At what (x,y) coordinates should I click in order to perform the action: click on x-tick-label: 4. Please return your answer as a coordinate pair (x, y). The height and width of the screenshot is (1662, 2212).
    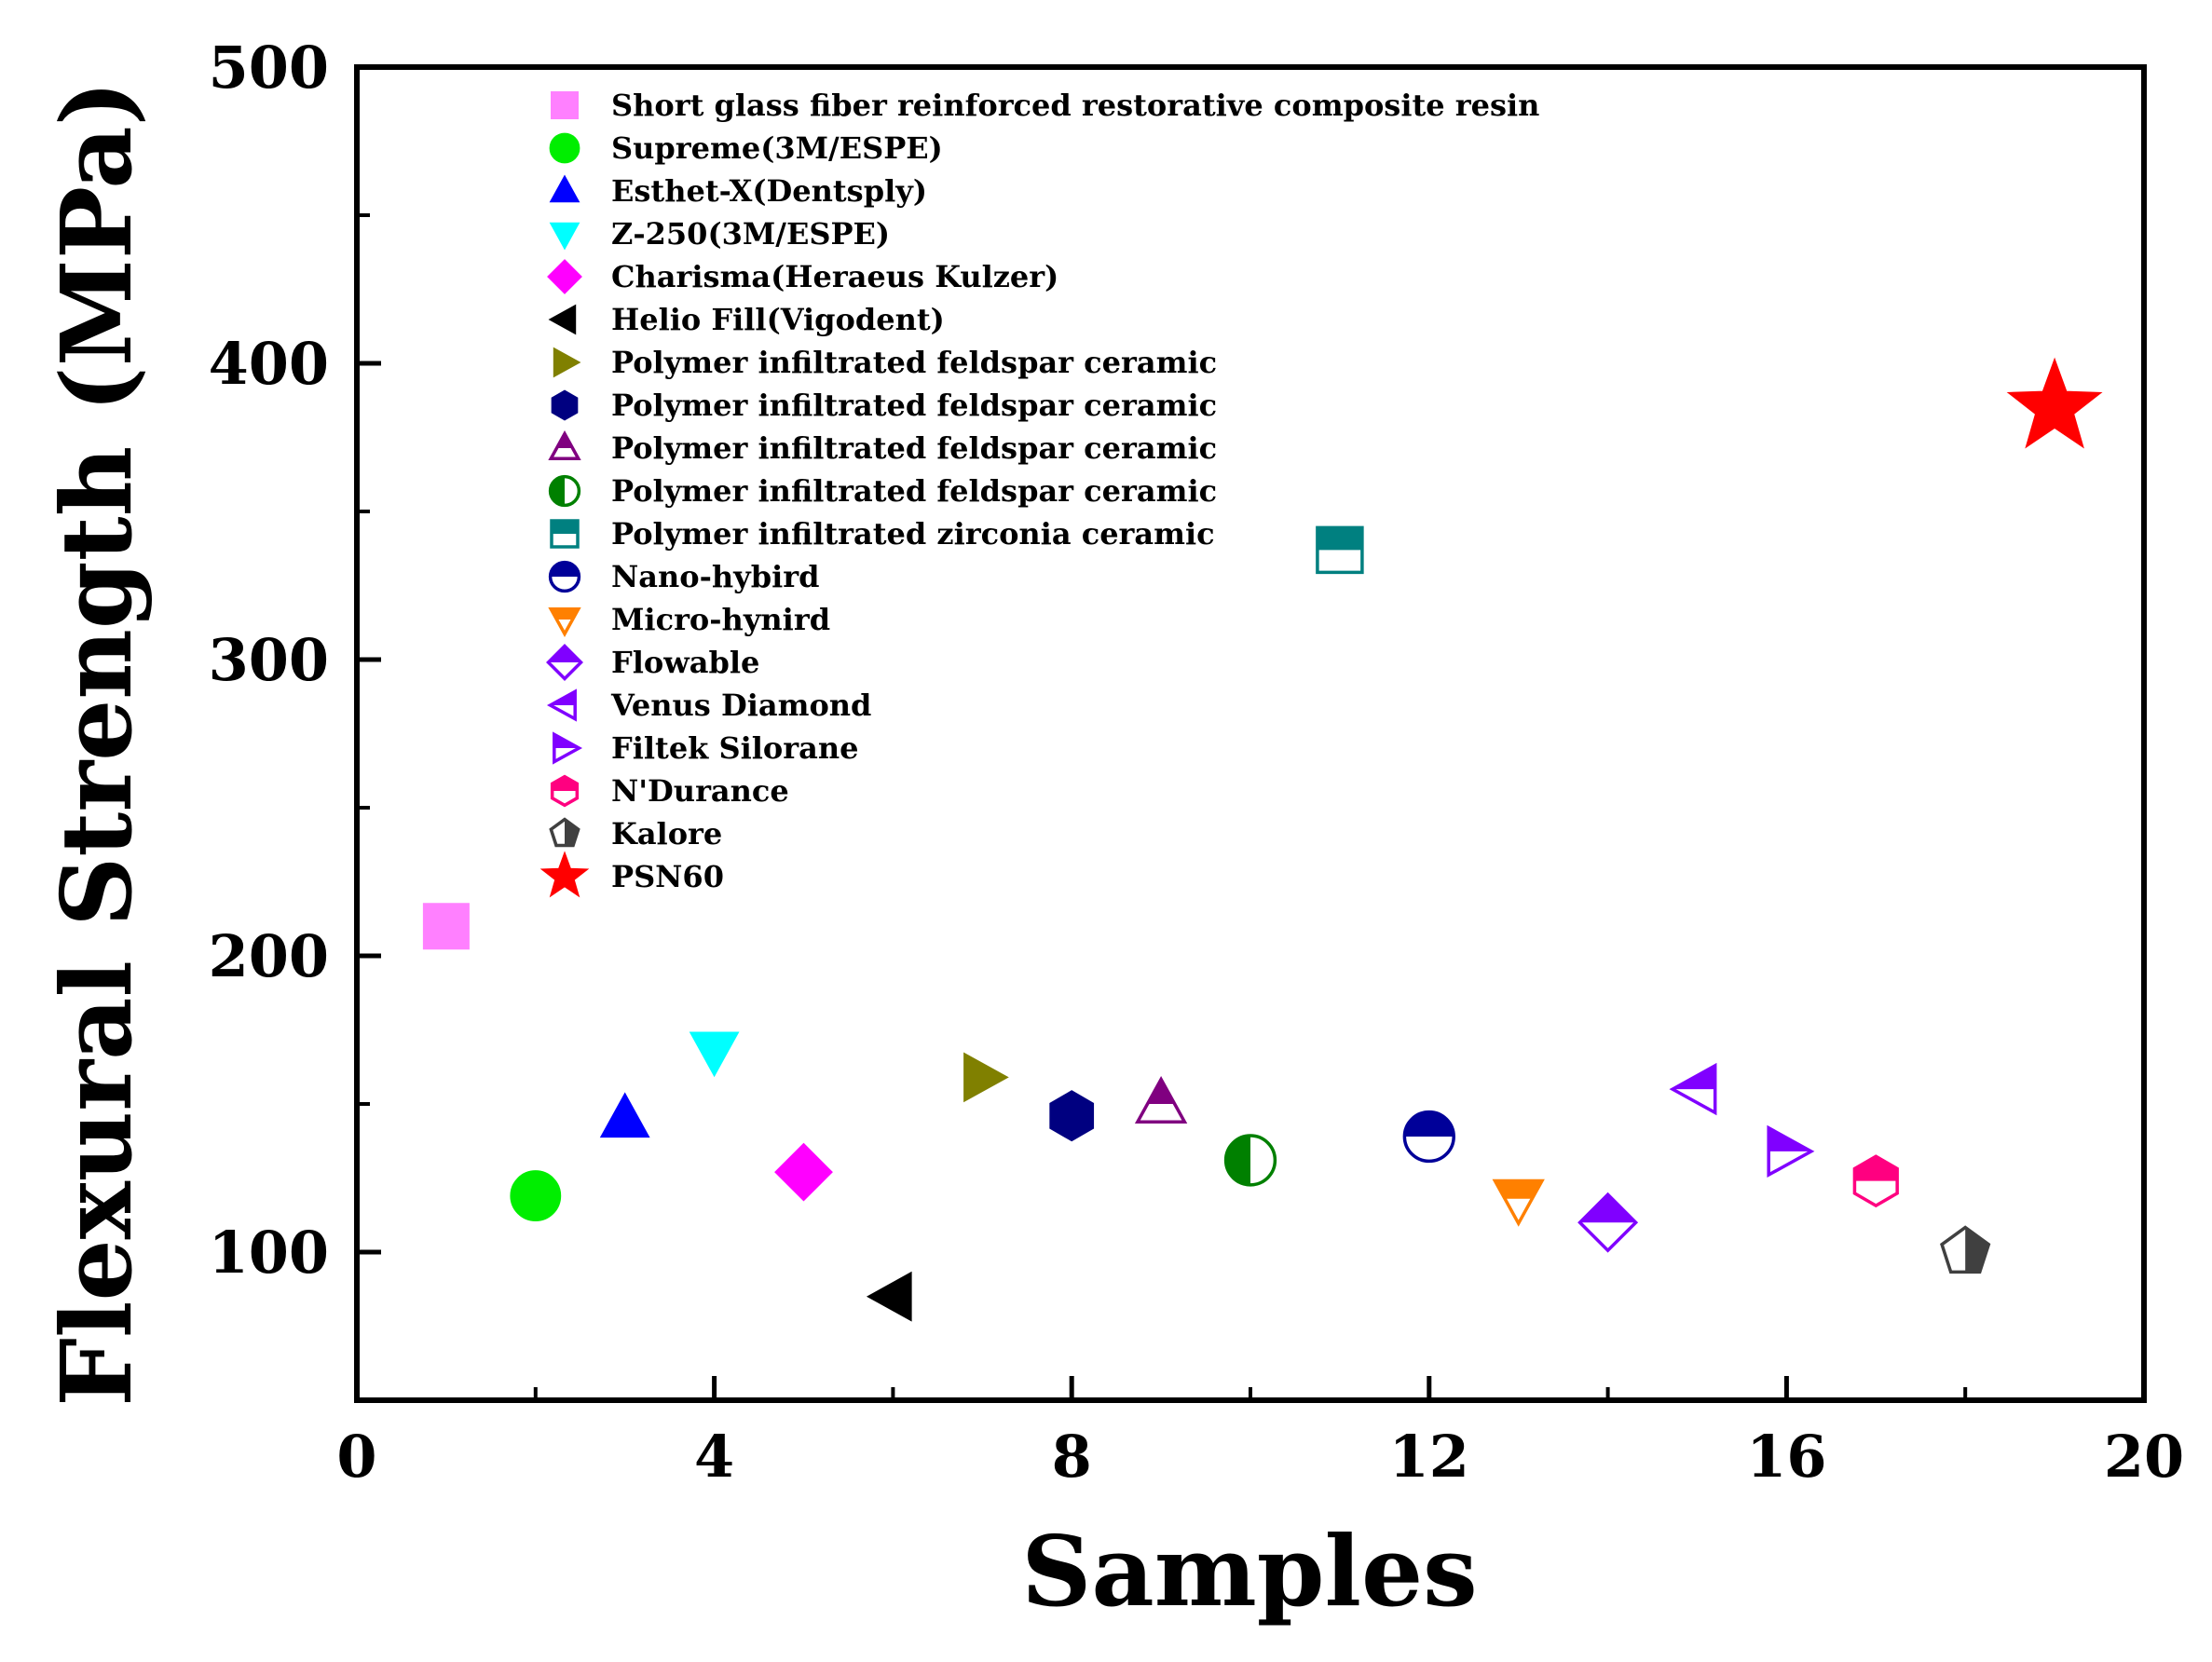
    Looking at the image, I should click on (714, 1457).